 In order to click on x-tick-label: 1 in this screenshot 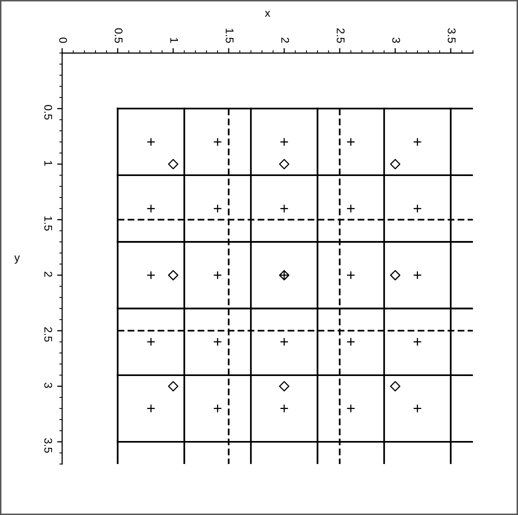, I will do `click(174, 40)`.